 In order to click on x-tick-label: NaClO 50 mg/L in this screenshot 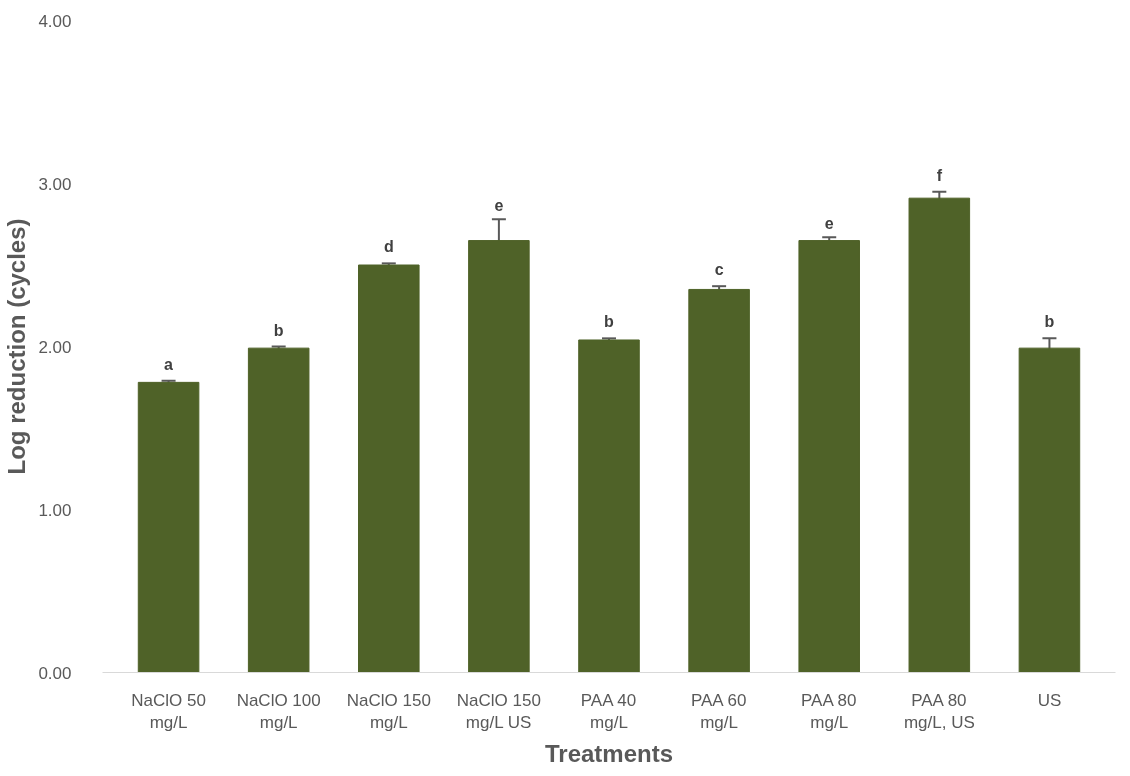, I will do `click(168, 711)`.